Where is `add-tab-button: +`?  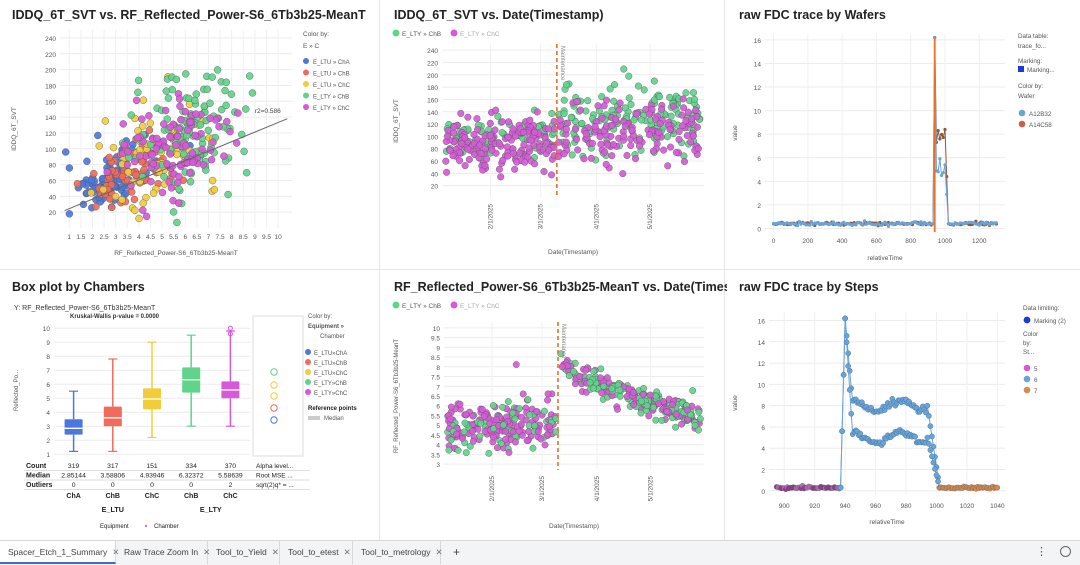
add-tab-button: + is located at coordinates (457, 552).